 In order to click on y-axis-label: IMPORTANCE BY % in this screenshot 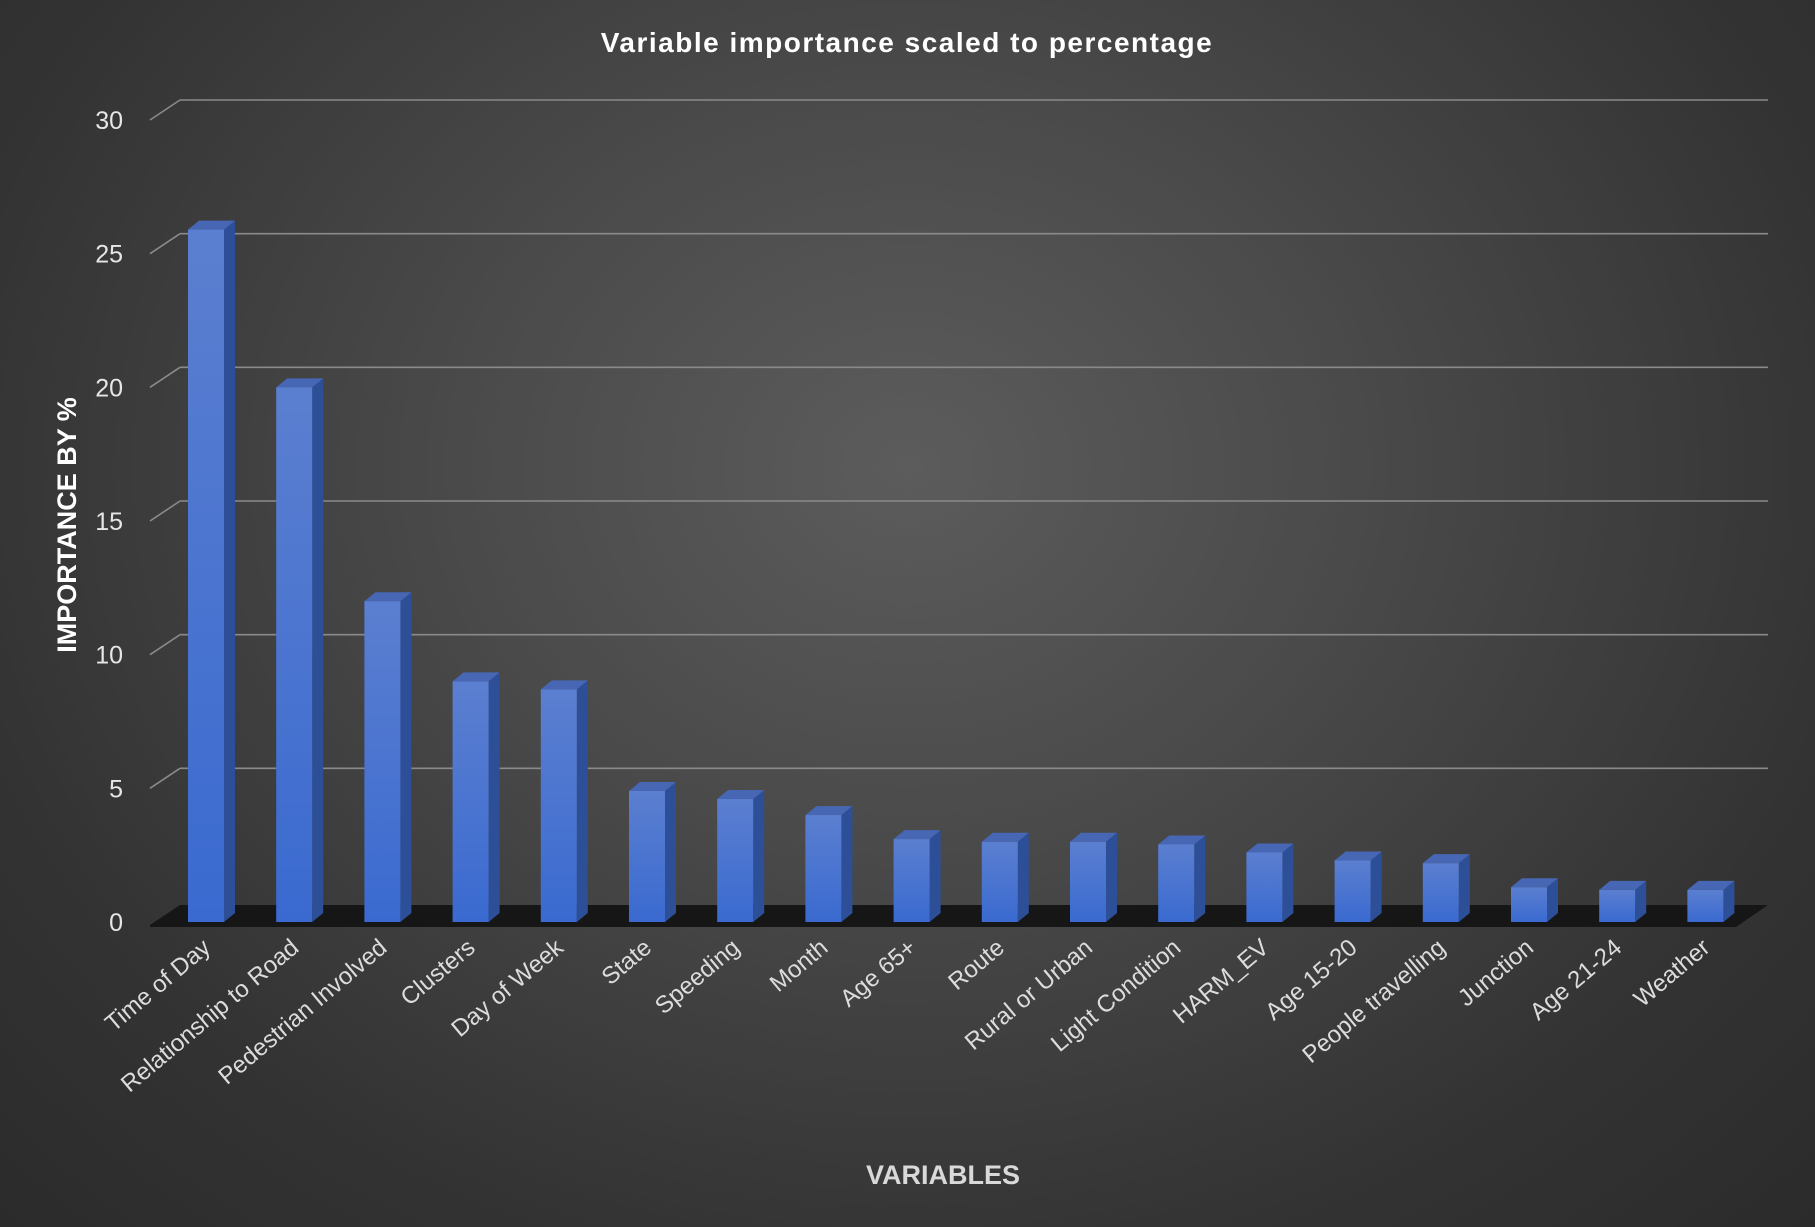, I will do `click(67, 525)`.